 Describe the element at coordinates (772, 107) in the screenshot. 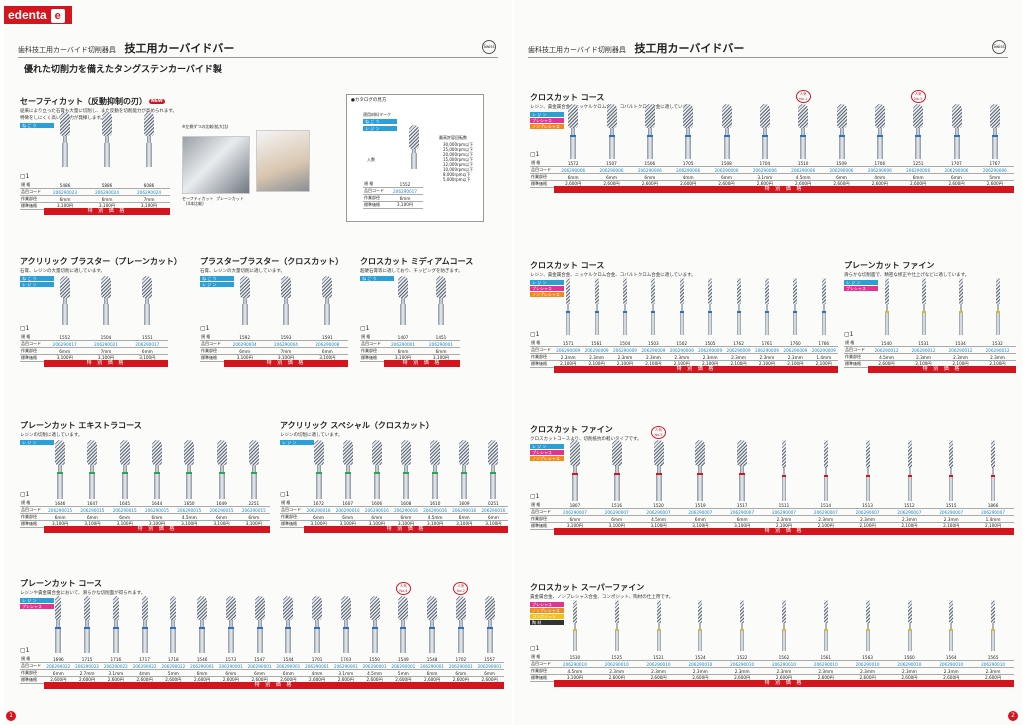

I see `section-description: レジン、貴金属合金、ニッケルクロム合金、コバルトクロム合金に適しています。` at that location.